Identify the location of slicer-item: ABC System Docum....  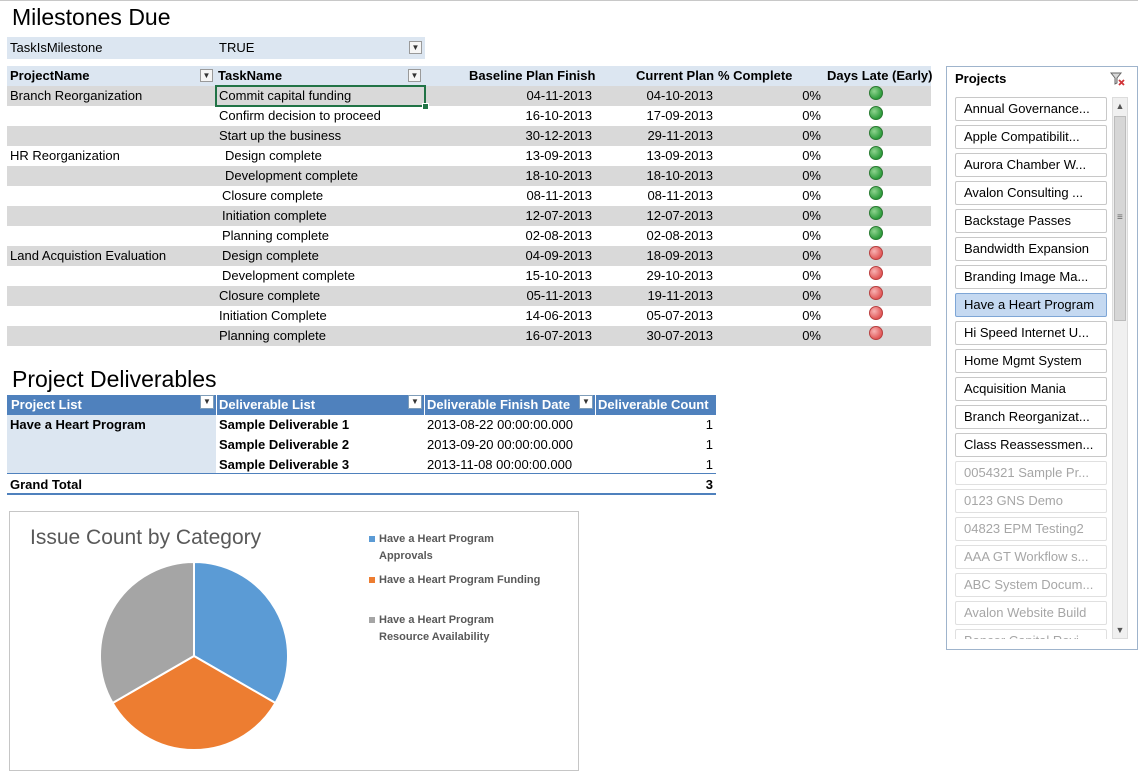
(1031, 585).